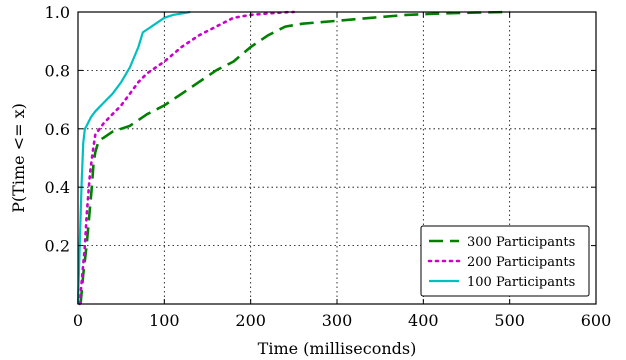 The image size is (626, 360). What do you see at coordinates (57, 12) in the screenshot?
I see `y-tick-label: 1.0` at bounding box center [57, 12].